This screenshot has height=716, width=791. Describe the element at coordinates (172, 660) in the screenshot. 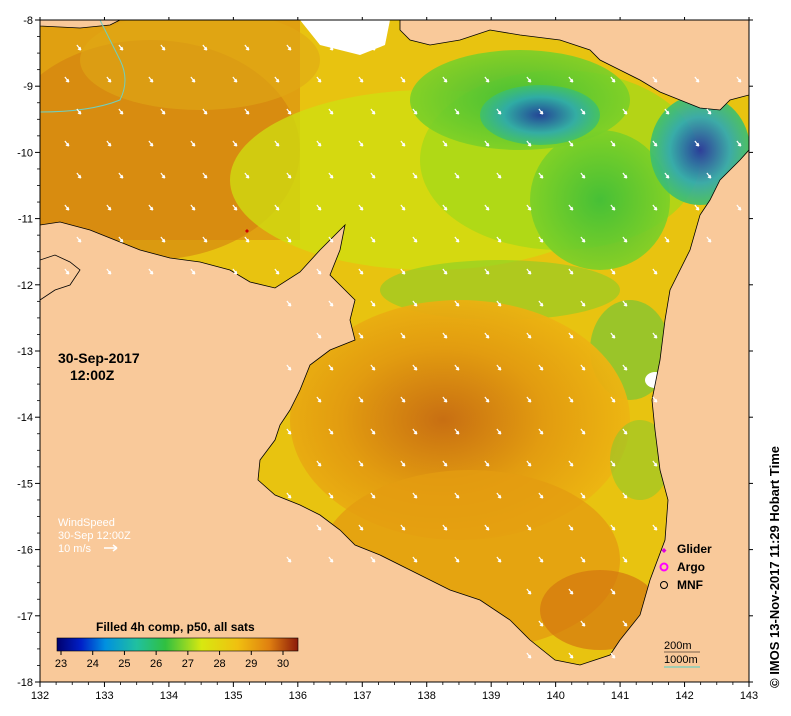

I see `colorbar-ticks: 23 24 25 26 27 28 29 30` at that location.